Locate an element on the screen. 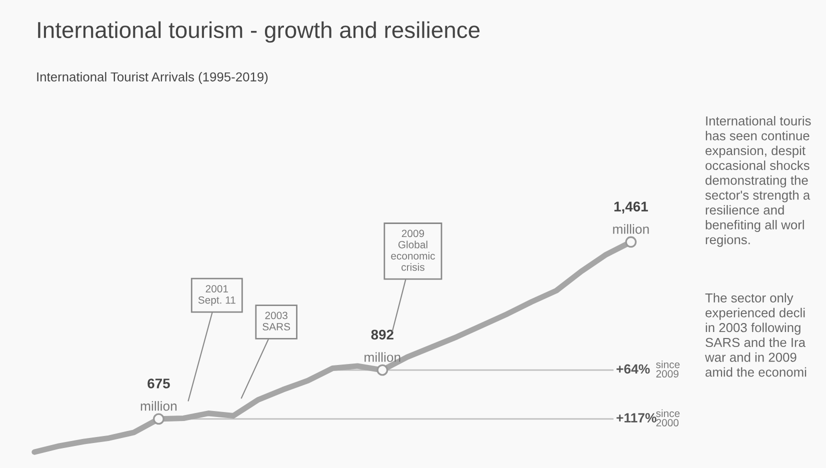 The image size is (826, 468). text: The sector only experienced decli in 2003 following SARS and the Ira war and in 2009 amid the economi is located at coordinates (755, 335).